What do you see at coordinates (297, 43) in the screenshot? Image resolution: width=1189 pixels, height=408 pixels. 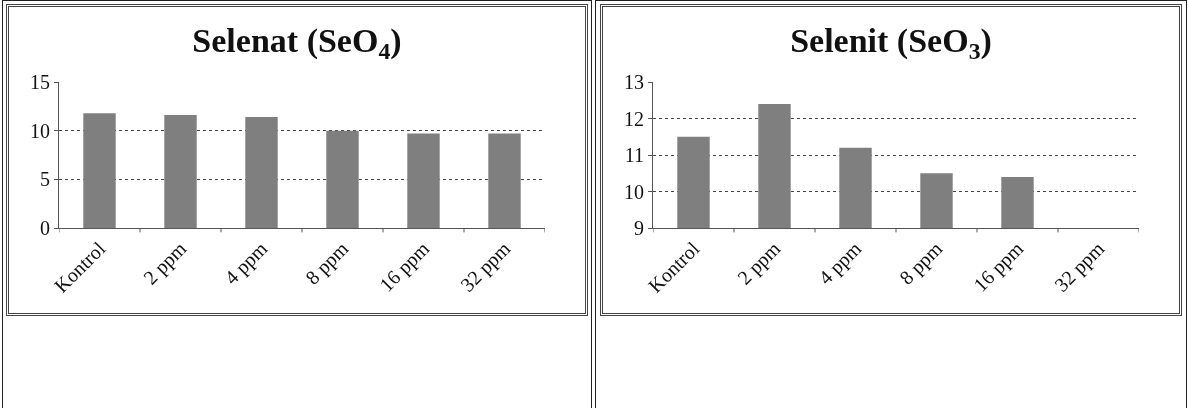 I see `chart-title: Selenat (SeO$_{4}$)` at bounding box center [297, 43].